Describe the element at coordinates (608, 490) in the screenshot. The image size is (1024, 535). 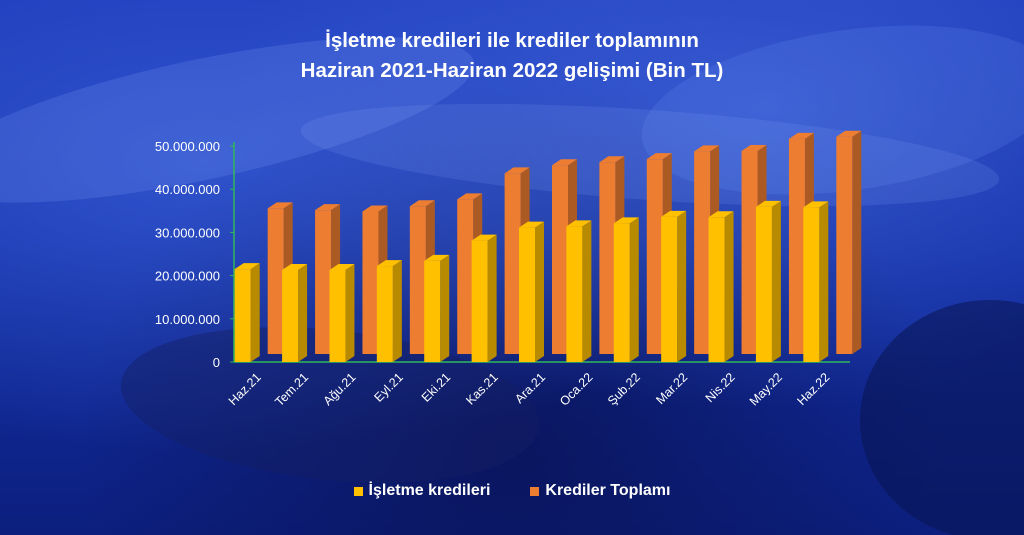
I see `legend-label-total-loans: Krediler Toplamı` at that location.